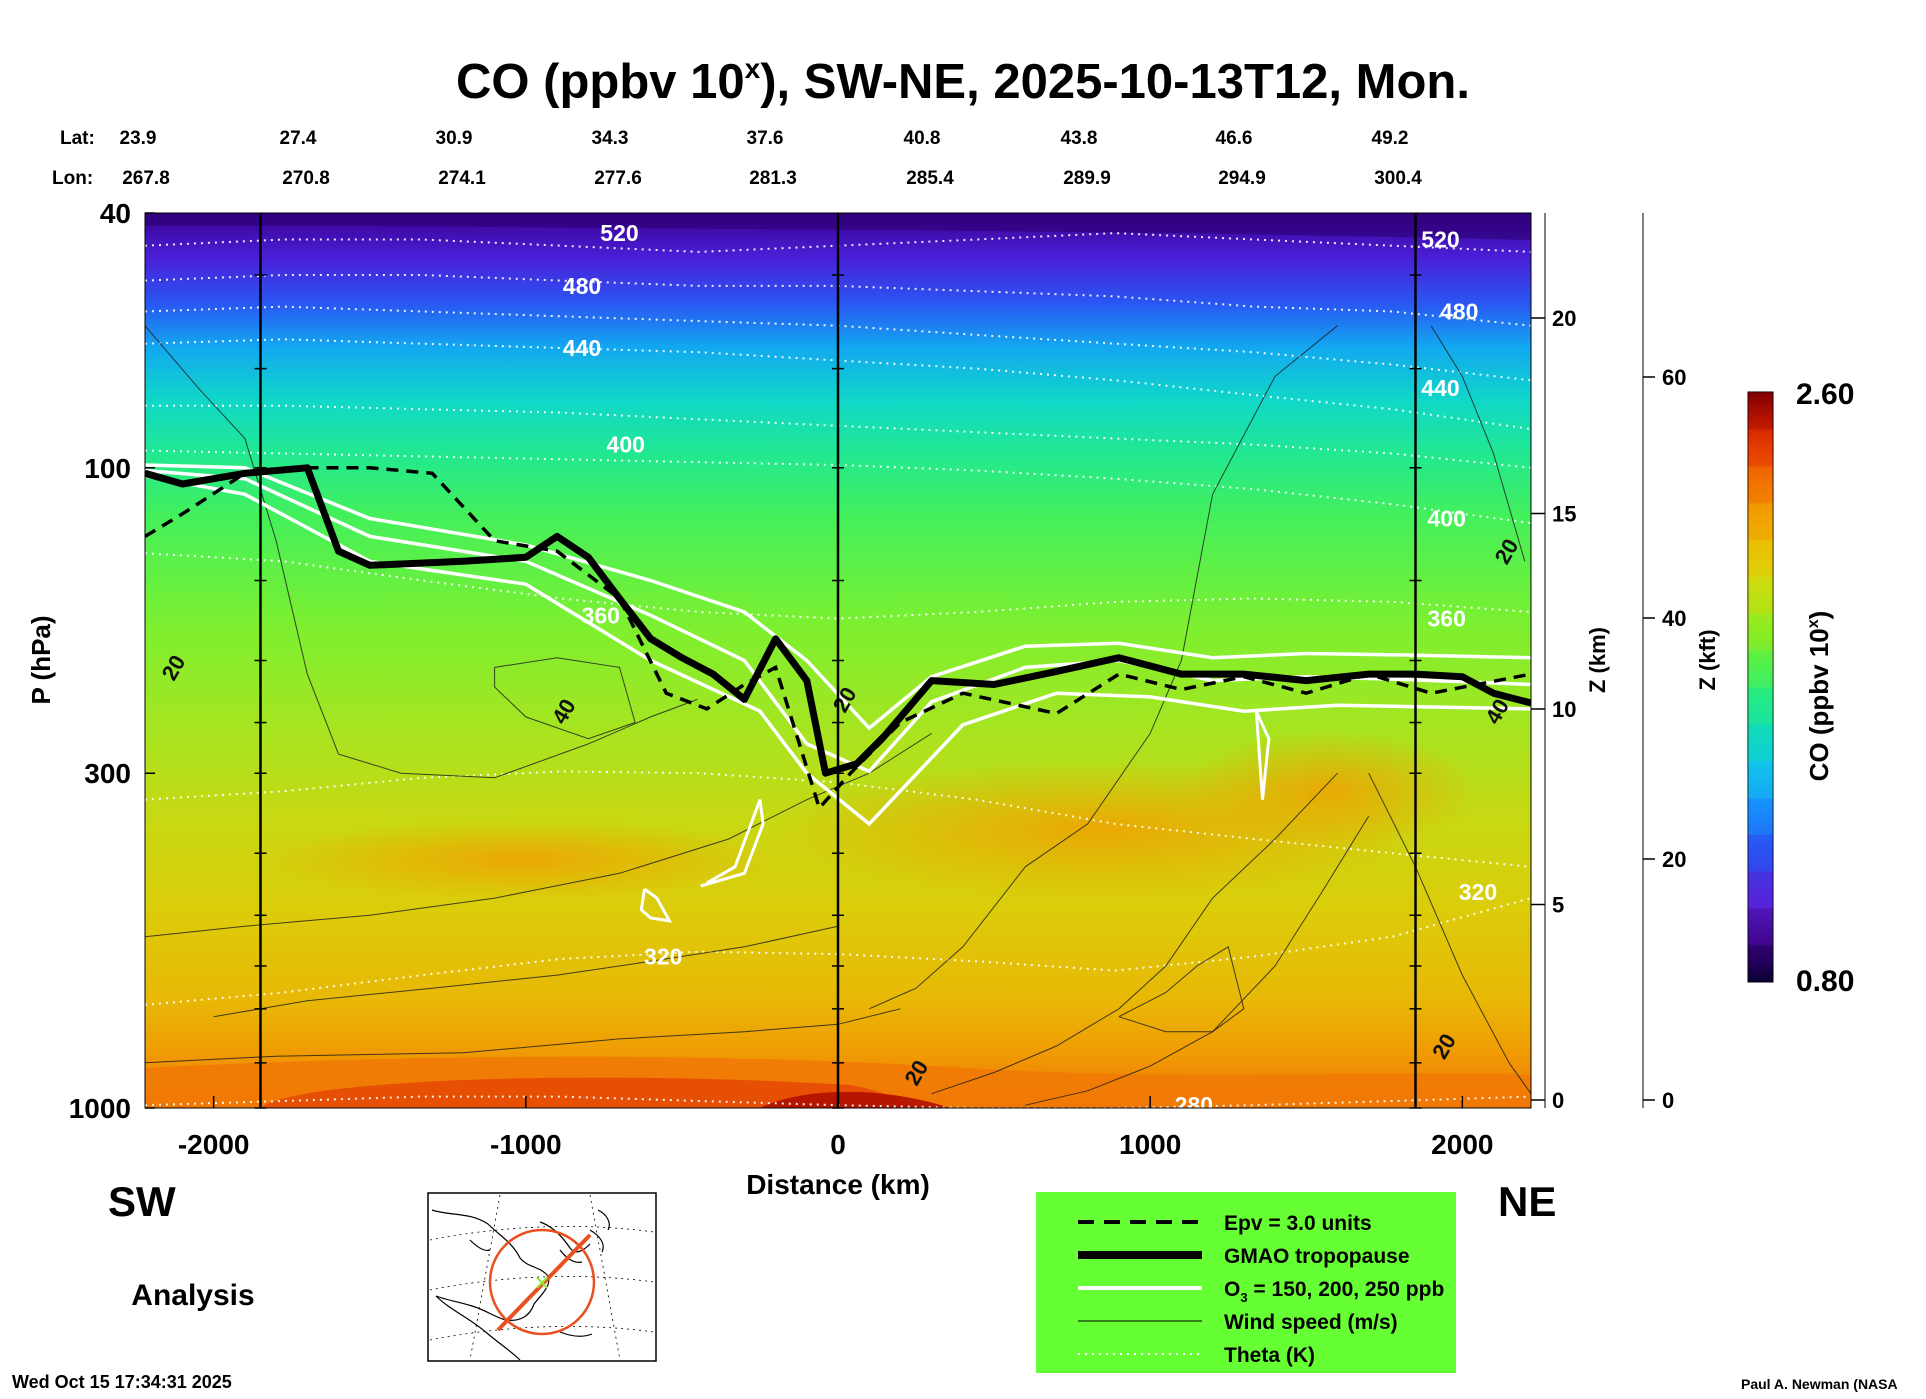 Image resolution: width=1926 pixels, height=1399 pixels. Describe the element at coordinates (1194, 1105) in the screenshot. I see `theta-label: 280` at that location.